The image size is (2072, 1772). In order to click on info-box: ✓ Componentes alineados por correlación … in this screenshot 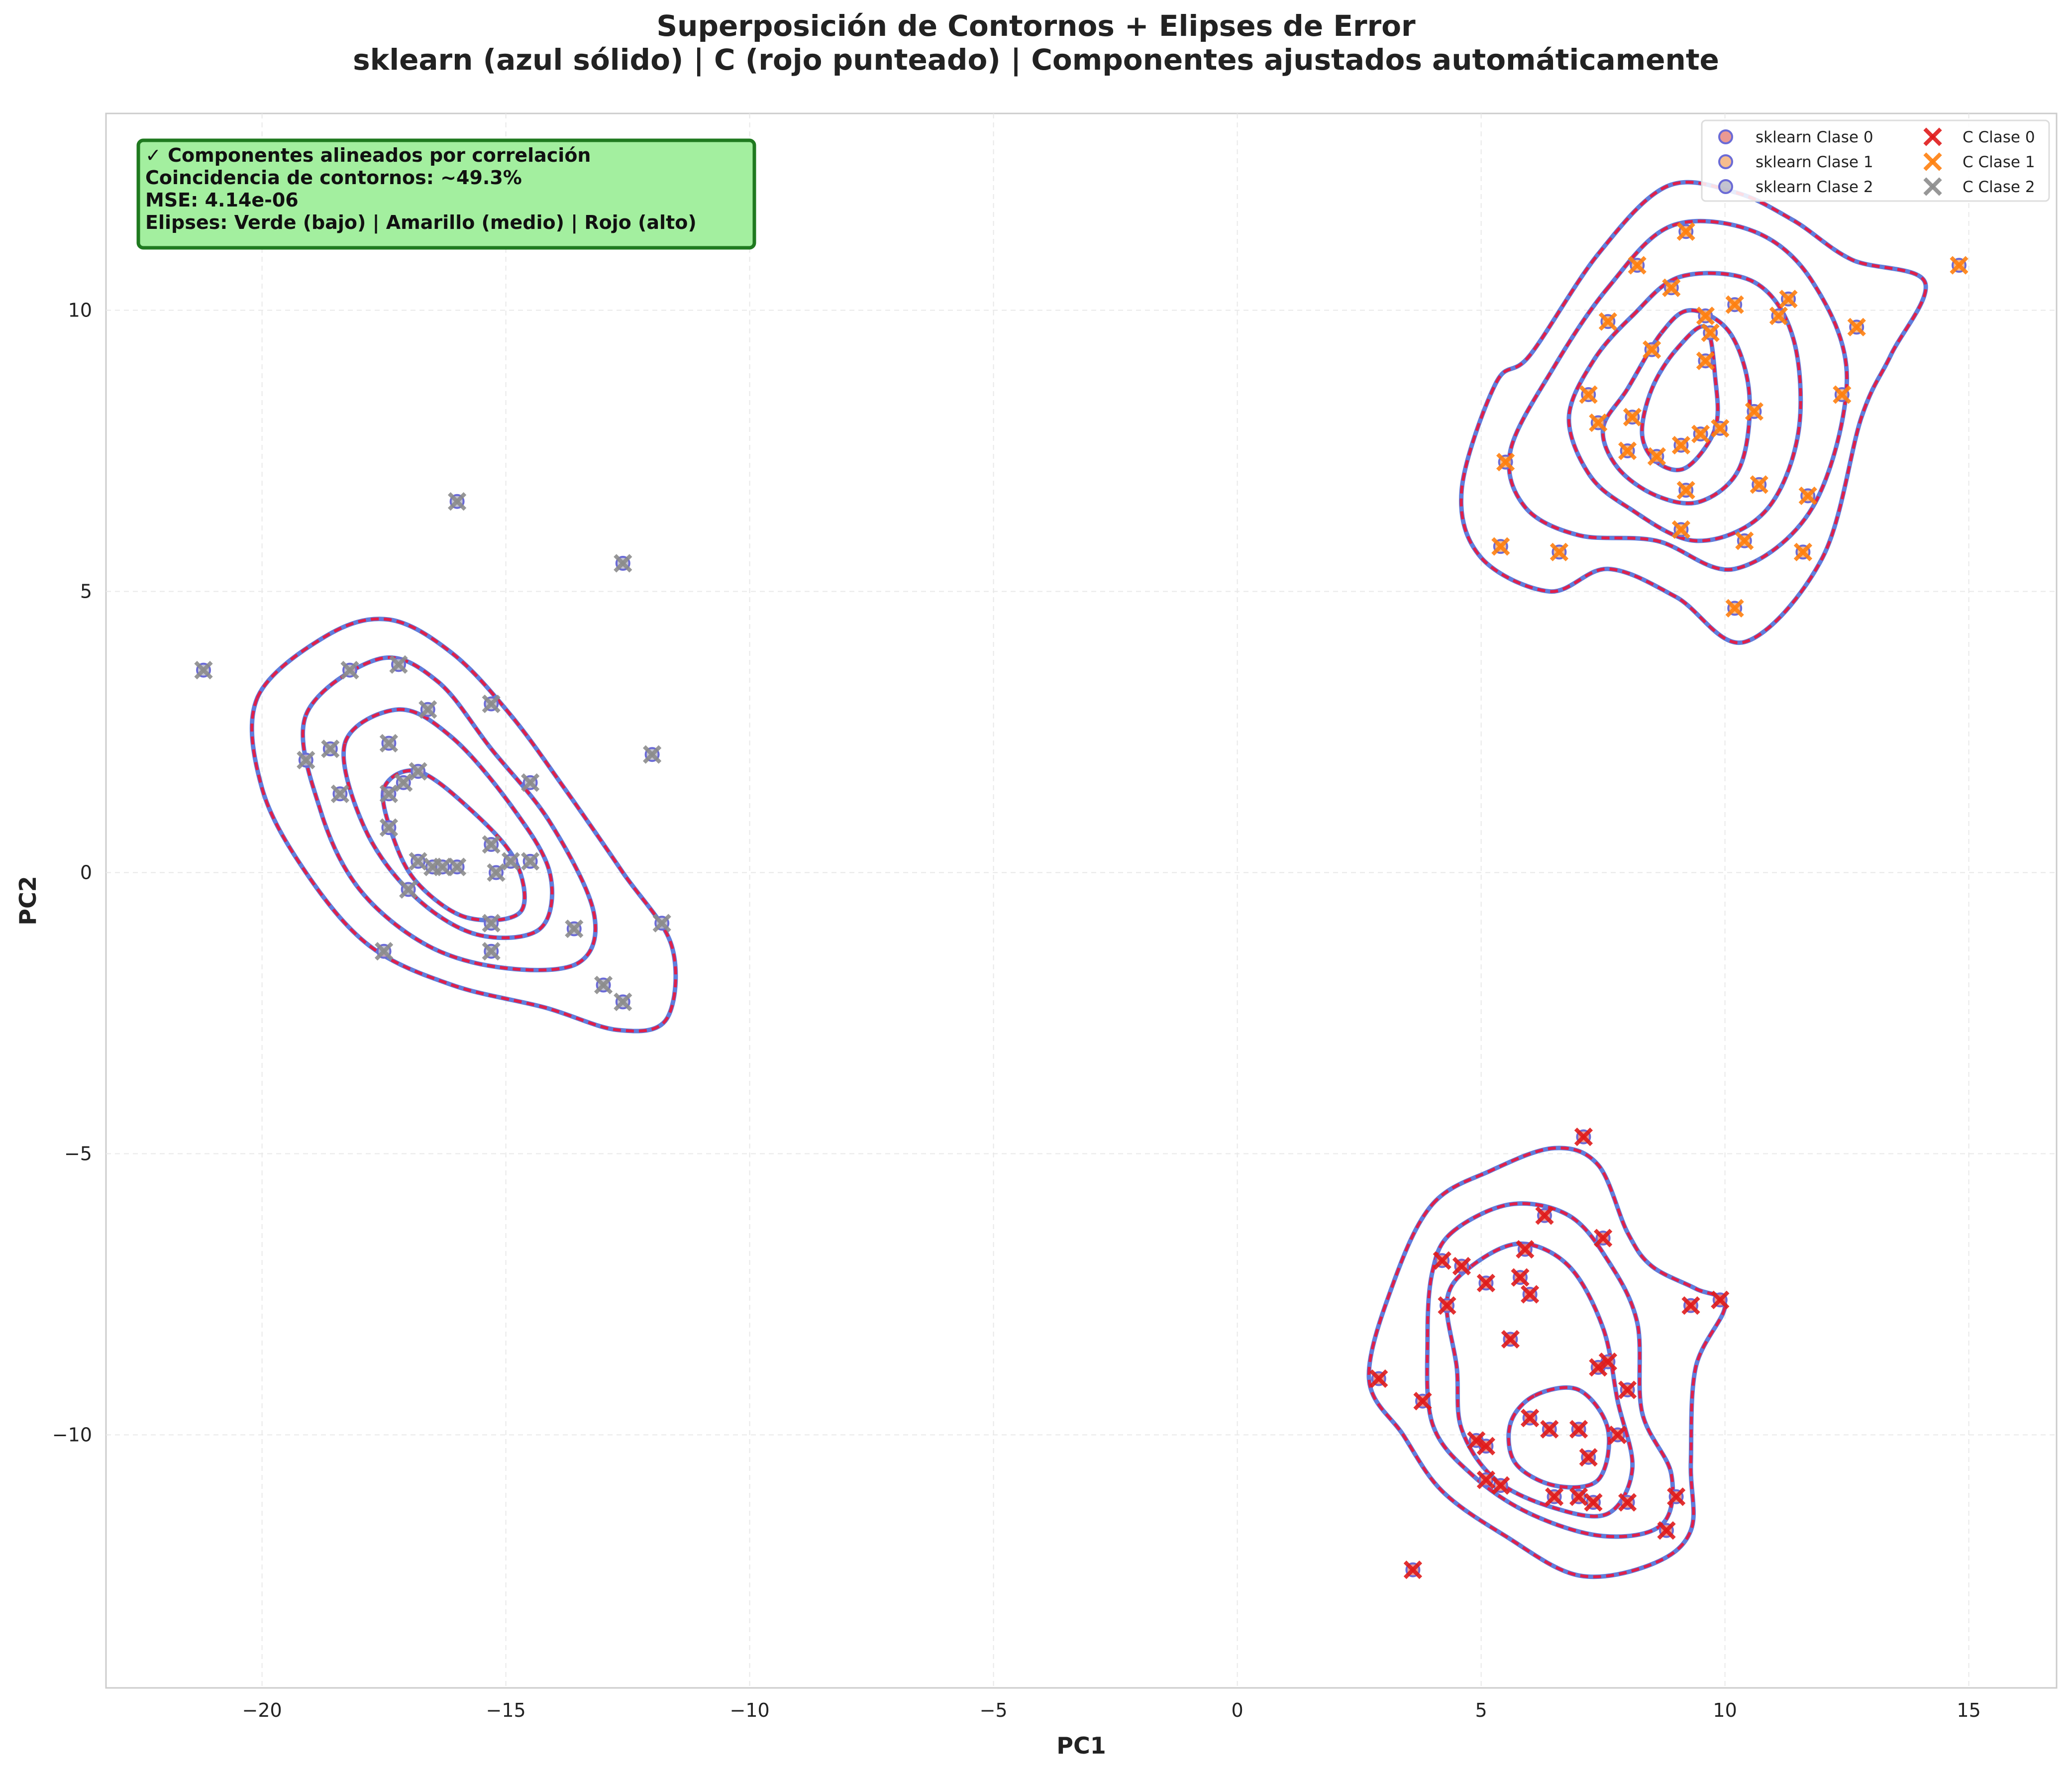, I will do `click(446, 194)`.